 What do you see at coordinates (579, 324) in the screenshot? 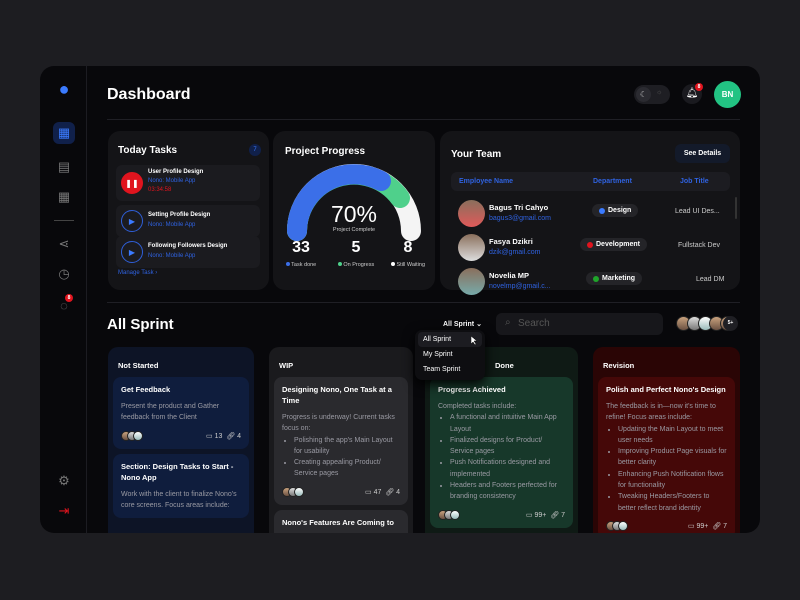
I see `search-input: ⌕ Search` at bounding box center [579, 324].